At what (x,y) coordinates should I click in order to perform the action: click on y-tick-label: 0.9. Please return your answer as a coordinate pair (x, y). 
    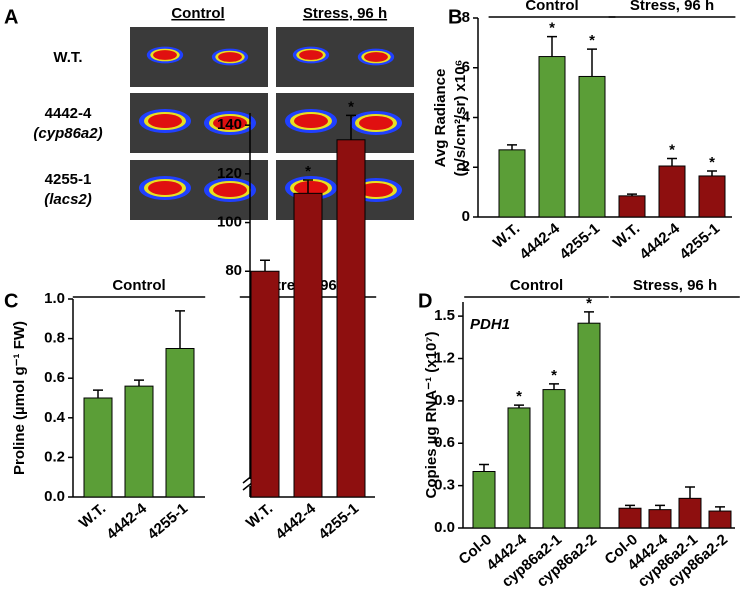
    Looking at the image, I should click on (444, 400).